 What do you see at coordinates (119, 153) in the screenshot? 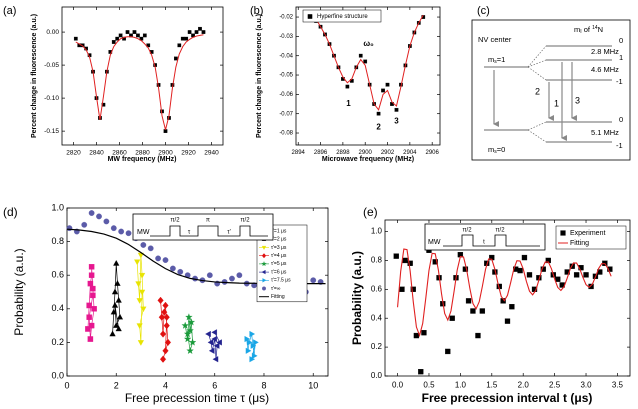
I see `x-tick-label: 2860` at bounding box center [119, 153].